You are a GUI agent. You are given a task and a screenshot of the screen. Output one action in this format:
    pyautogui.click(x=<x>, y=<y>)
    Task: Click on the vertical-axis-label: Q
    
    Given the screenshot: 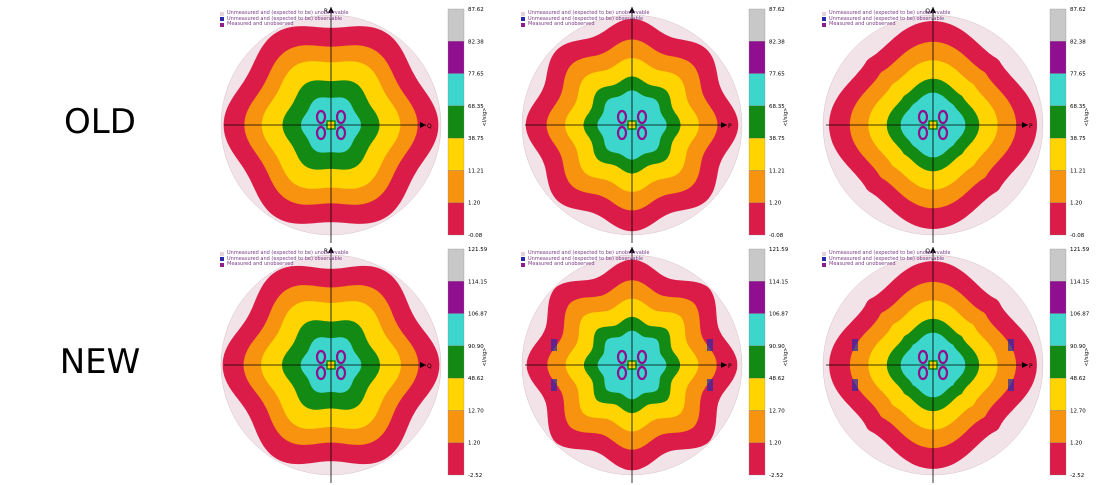 What is the action you would take?
    pyautogui.click(x=927, y=251)
    